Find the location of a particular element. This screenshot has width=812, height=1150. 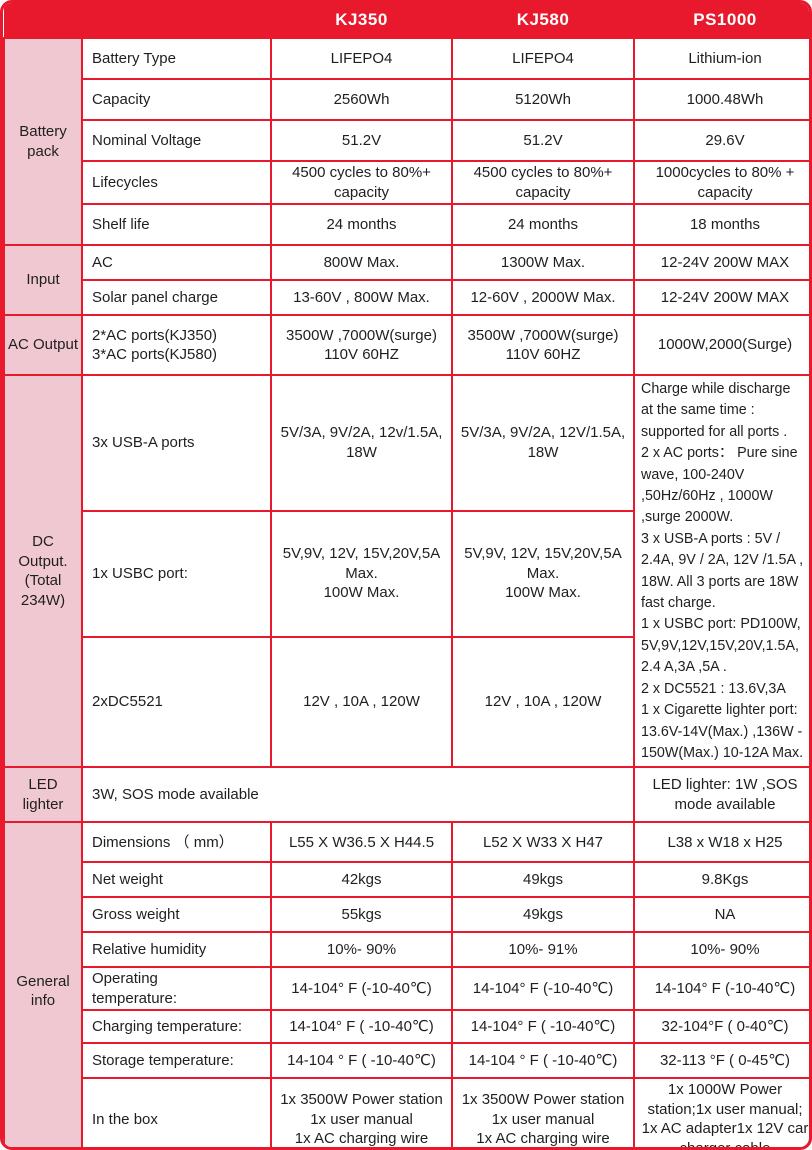

table-row: Shelf life 24 months 24 months 18 months is located at coordinates (406, 224).